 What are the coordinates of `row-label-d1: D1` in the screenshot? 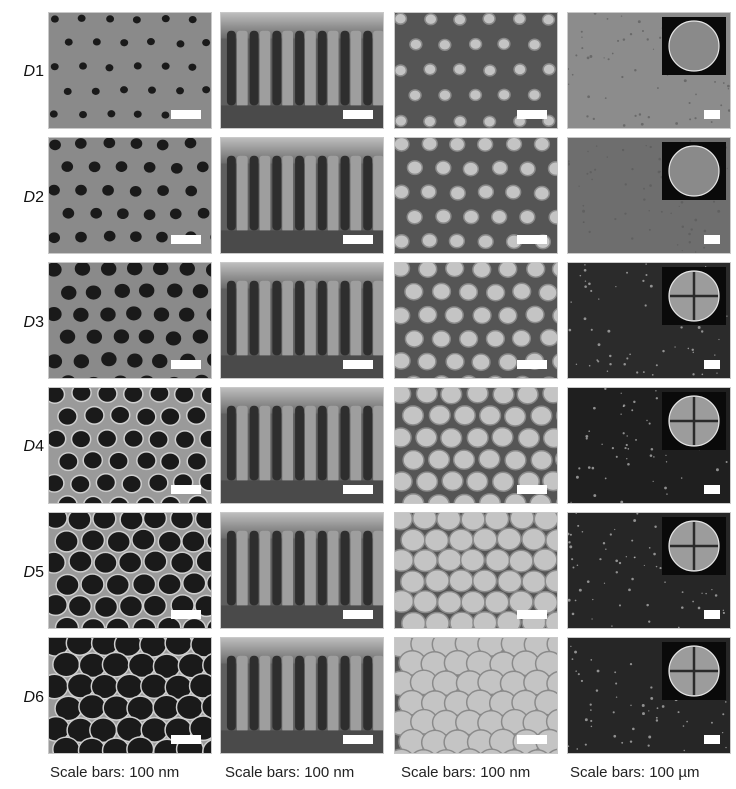 It's located at (33, 71).